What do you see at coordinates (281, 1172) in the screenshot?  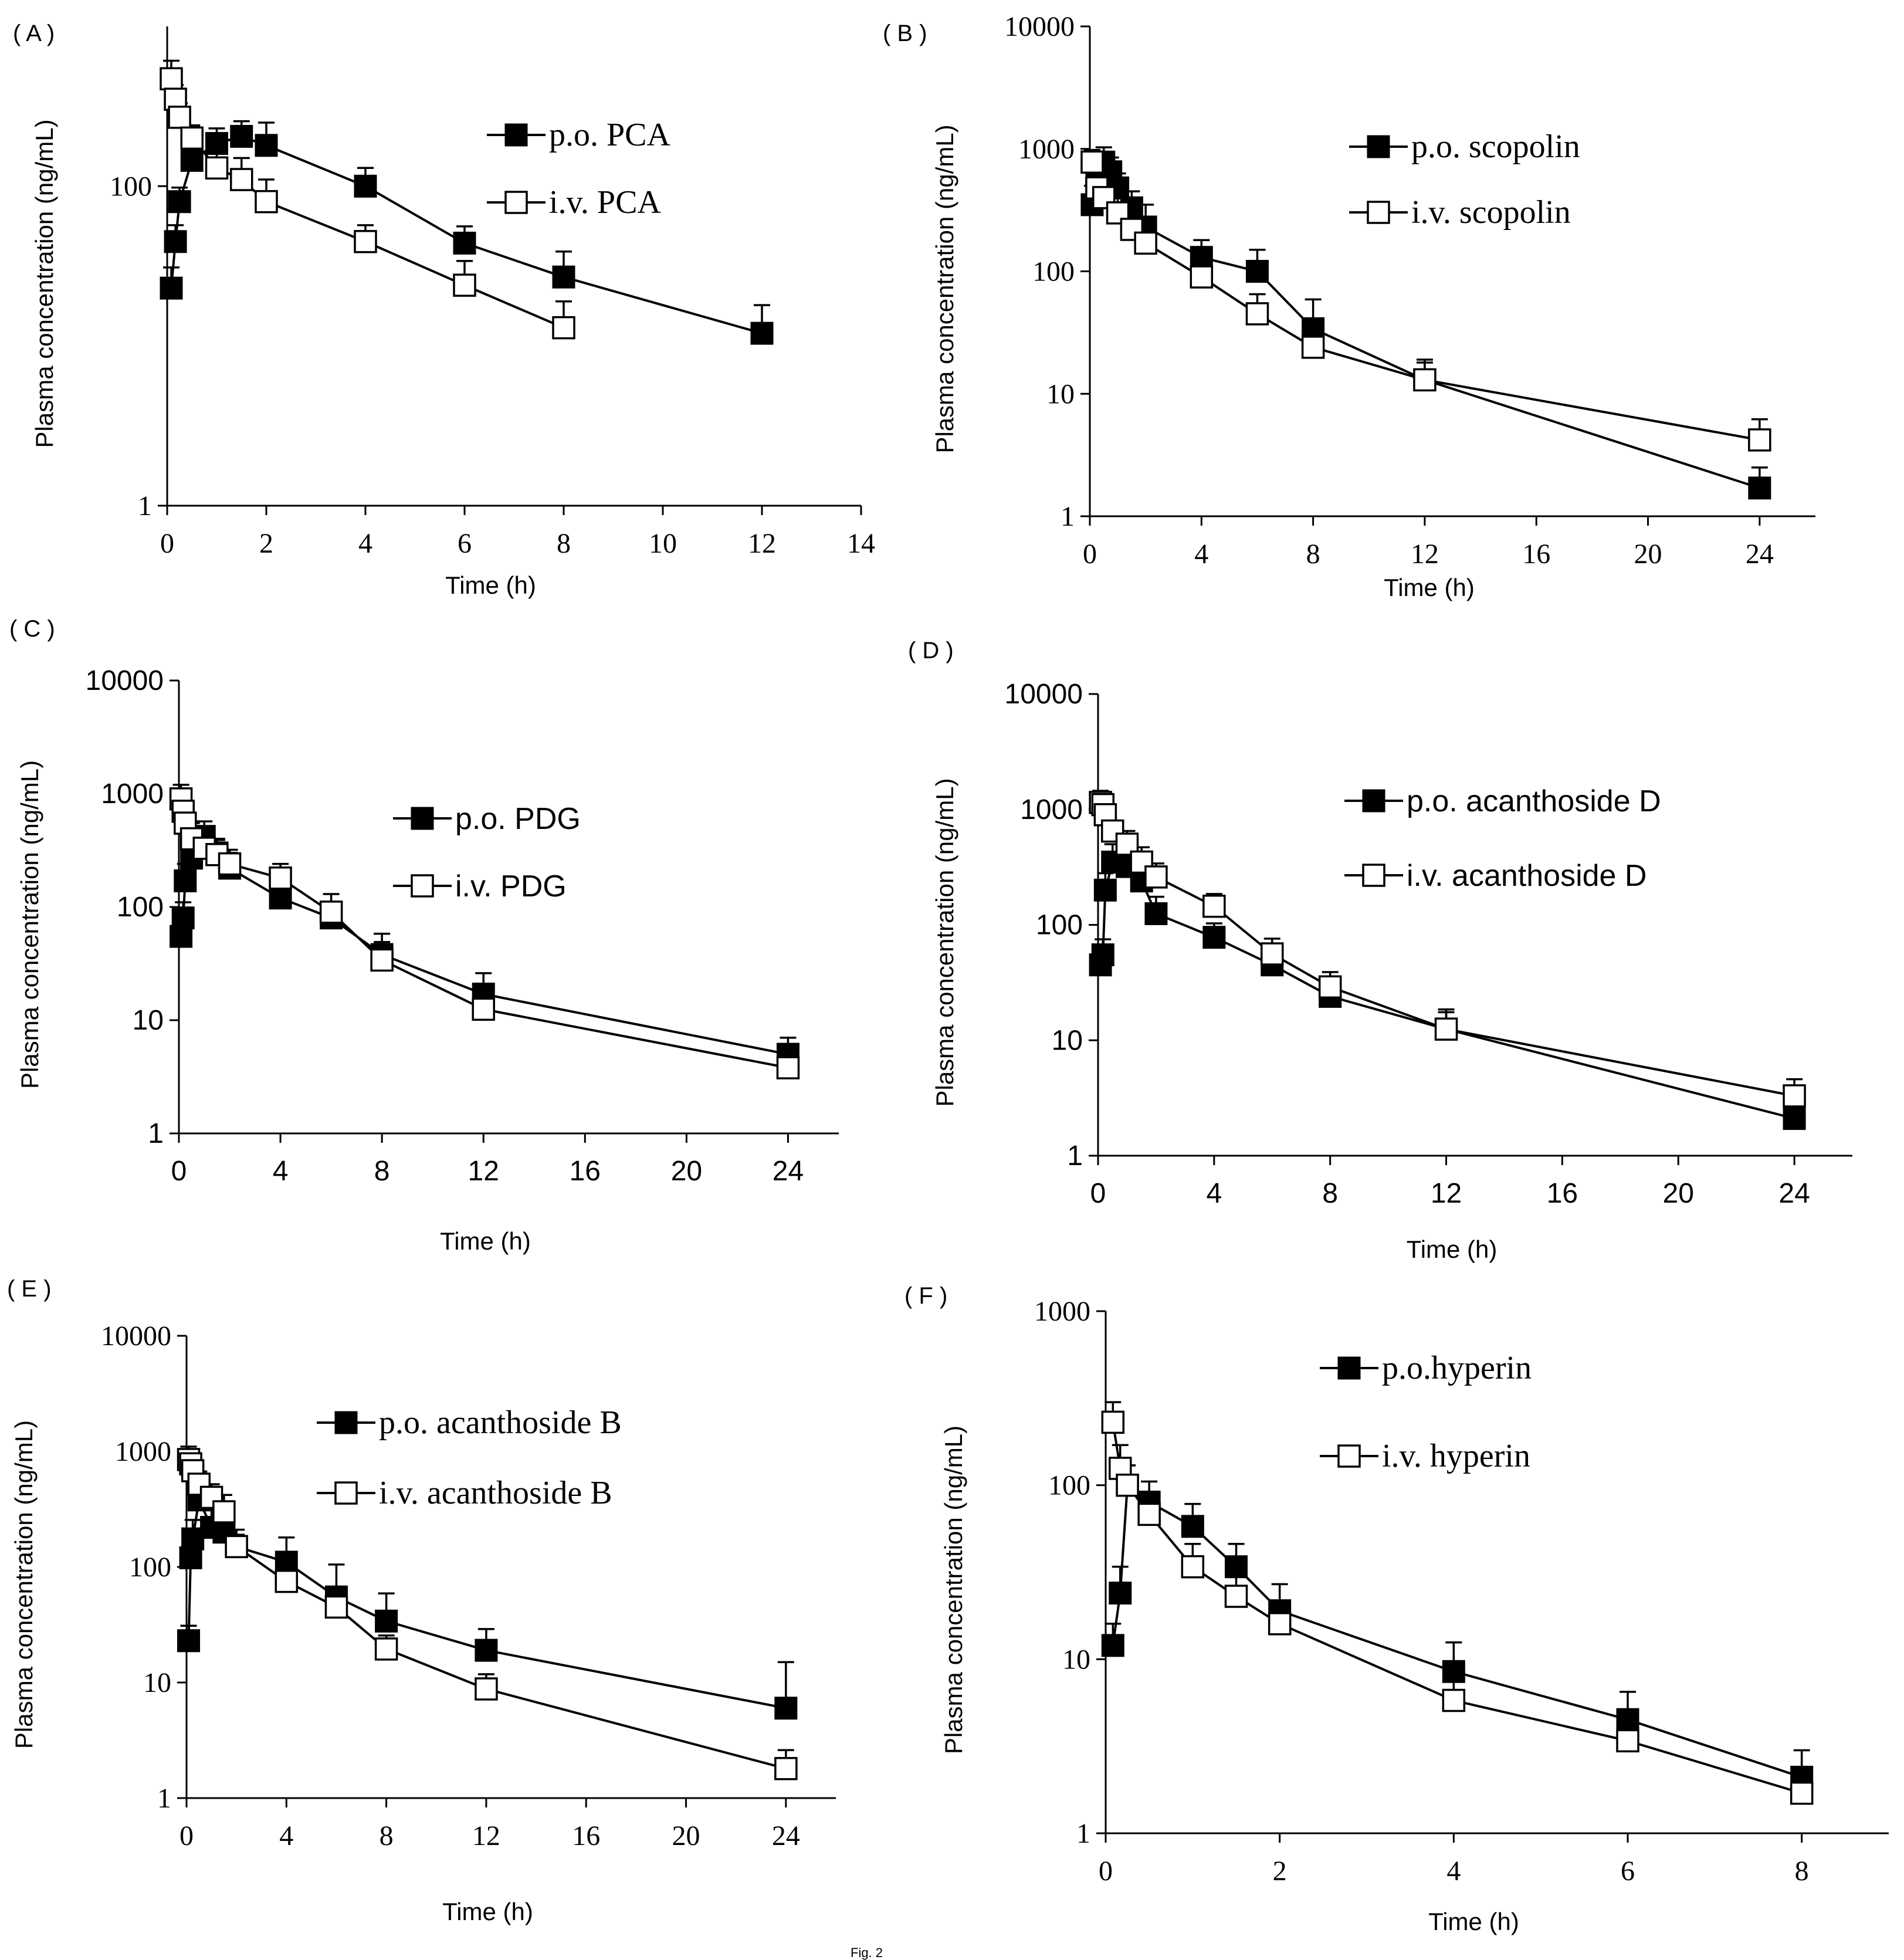 I see `x-tick-label: 4` at bounding box center [281, 1172].